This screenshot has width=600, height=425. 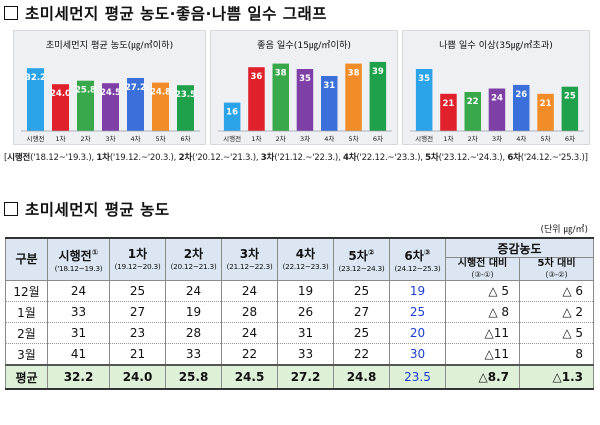 I want to click on row-label-average: 평균, so click(x=26, y=377).